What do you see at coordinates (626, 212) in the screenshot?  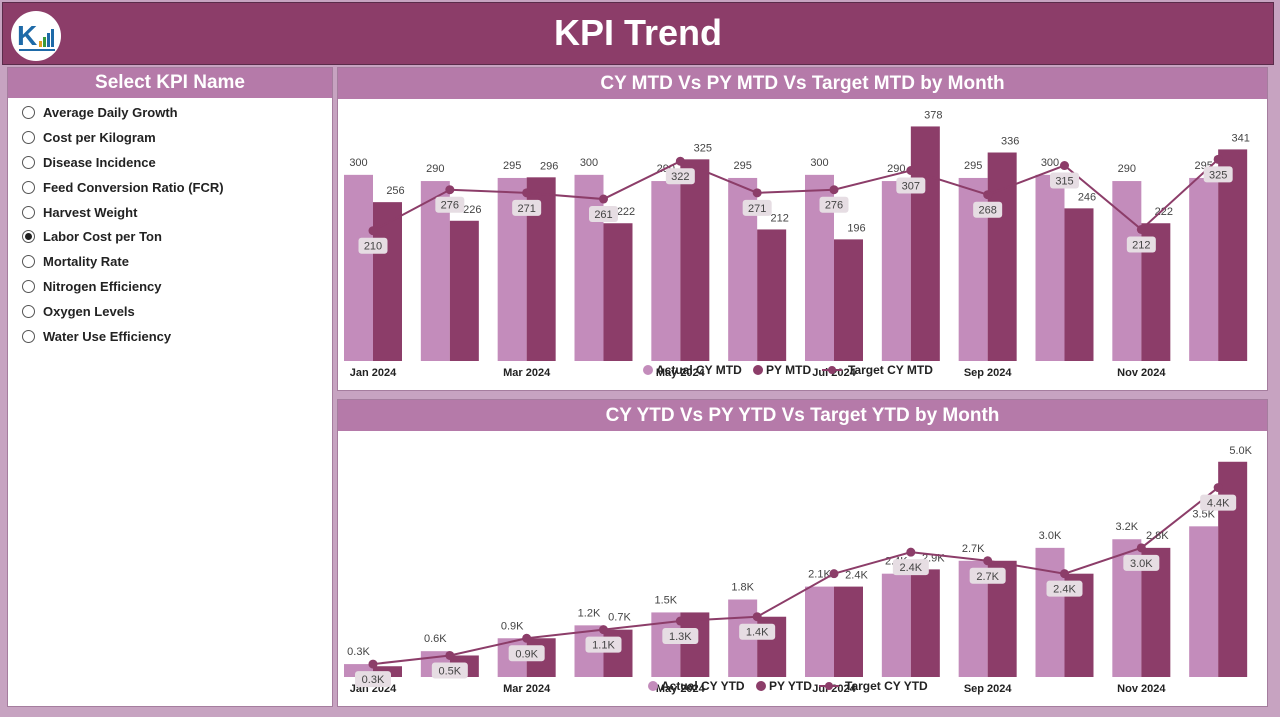 I see `py-data-label: 222` at bounding box center [626, 212].